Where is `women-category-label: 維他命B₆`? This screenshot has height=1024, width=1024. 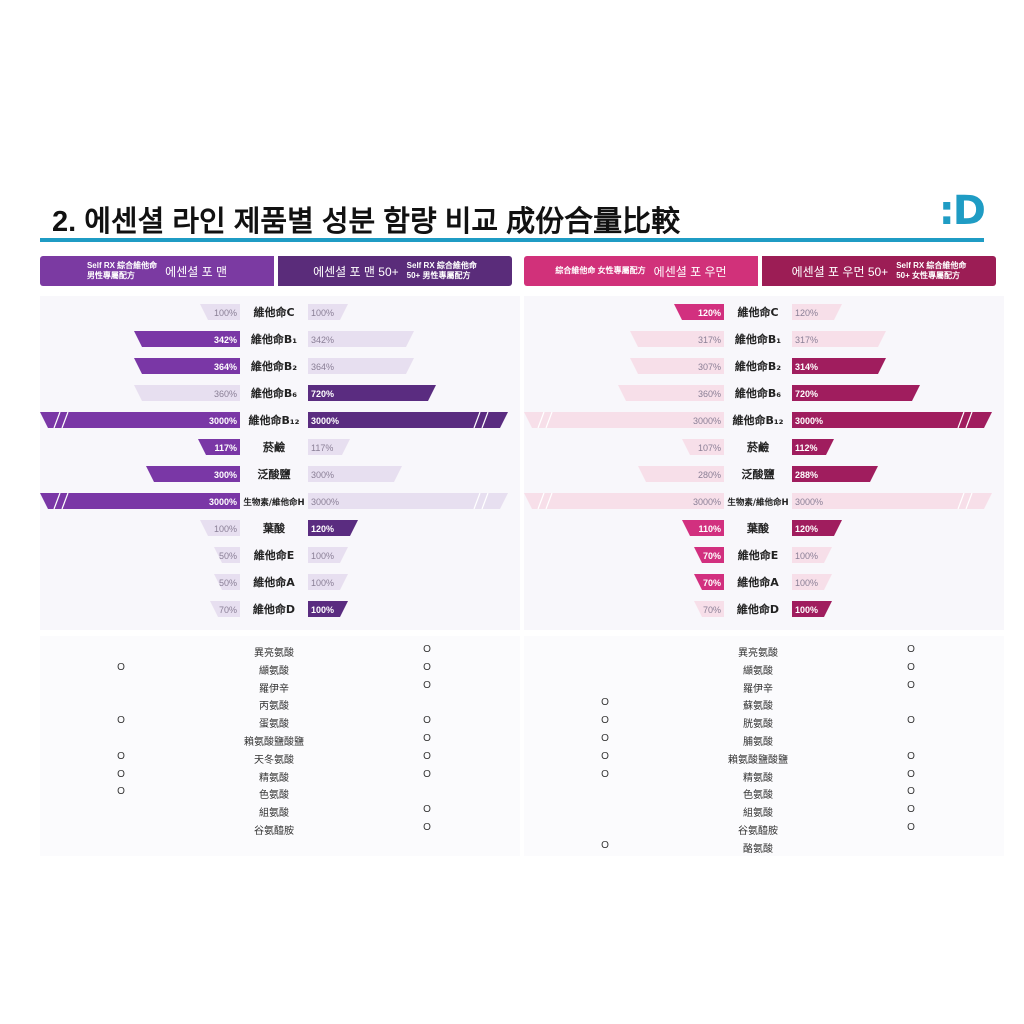 women-category-label: 維他命B₆ is located at coordinates (758, 393).